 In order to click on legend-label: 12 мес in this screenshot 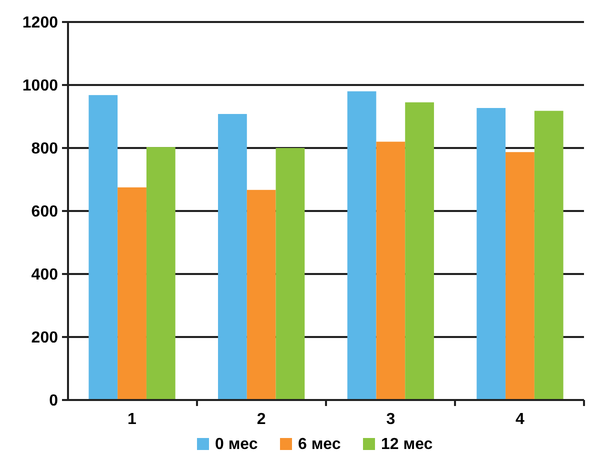, I will do `click(407, 444)`.